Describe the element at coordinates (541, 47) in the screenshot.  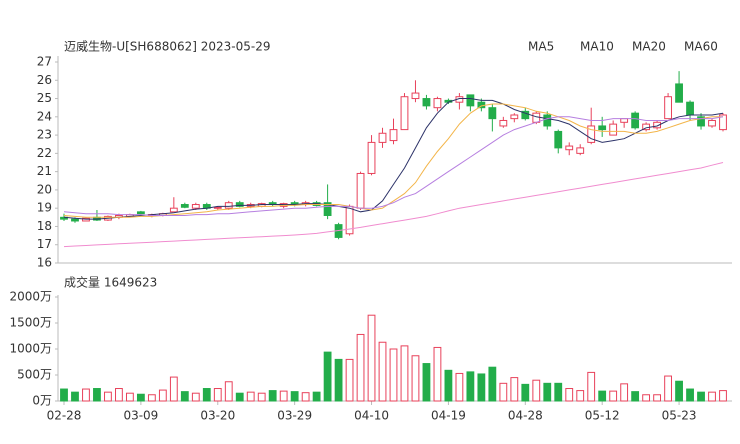
I see `legend-label: MA5` at that location.